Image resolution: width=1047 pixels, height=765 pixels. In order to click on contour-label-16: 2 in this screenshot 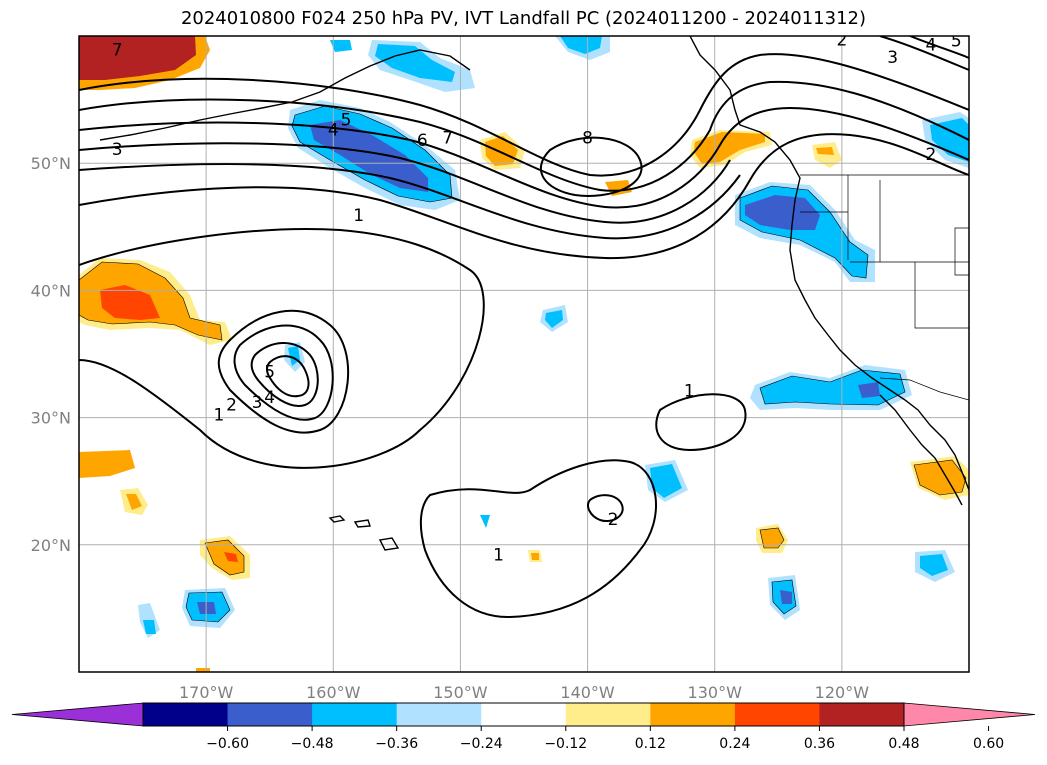, I will do `click(231, 405)`.